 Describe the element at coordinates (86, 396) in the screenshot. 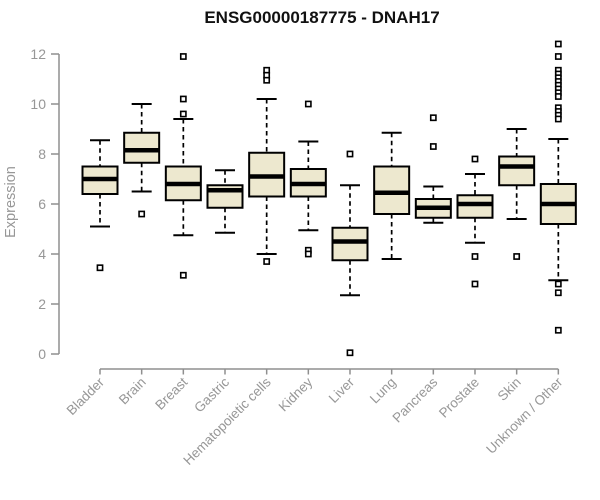

I see `x-tick-label-bladder: Bladder` at that location.